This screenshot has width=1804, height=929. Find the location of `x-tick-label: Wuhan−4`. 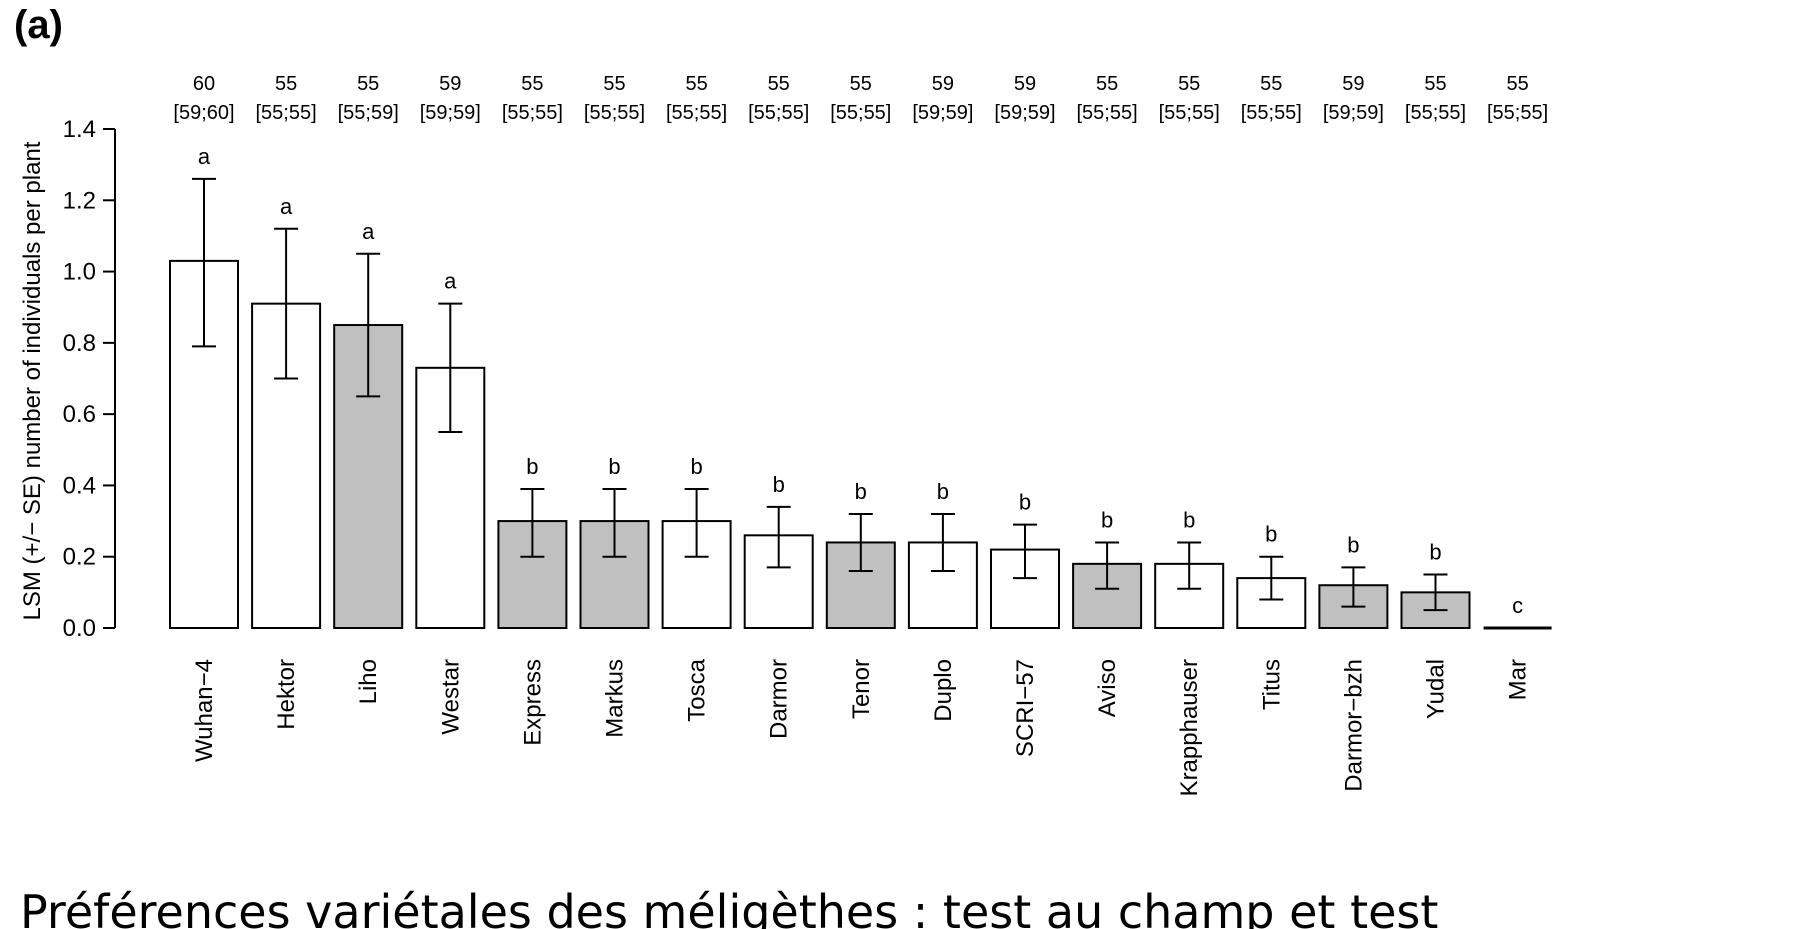

x-tick-label: Wuhan−4 is located at coordinates (204, 710).